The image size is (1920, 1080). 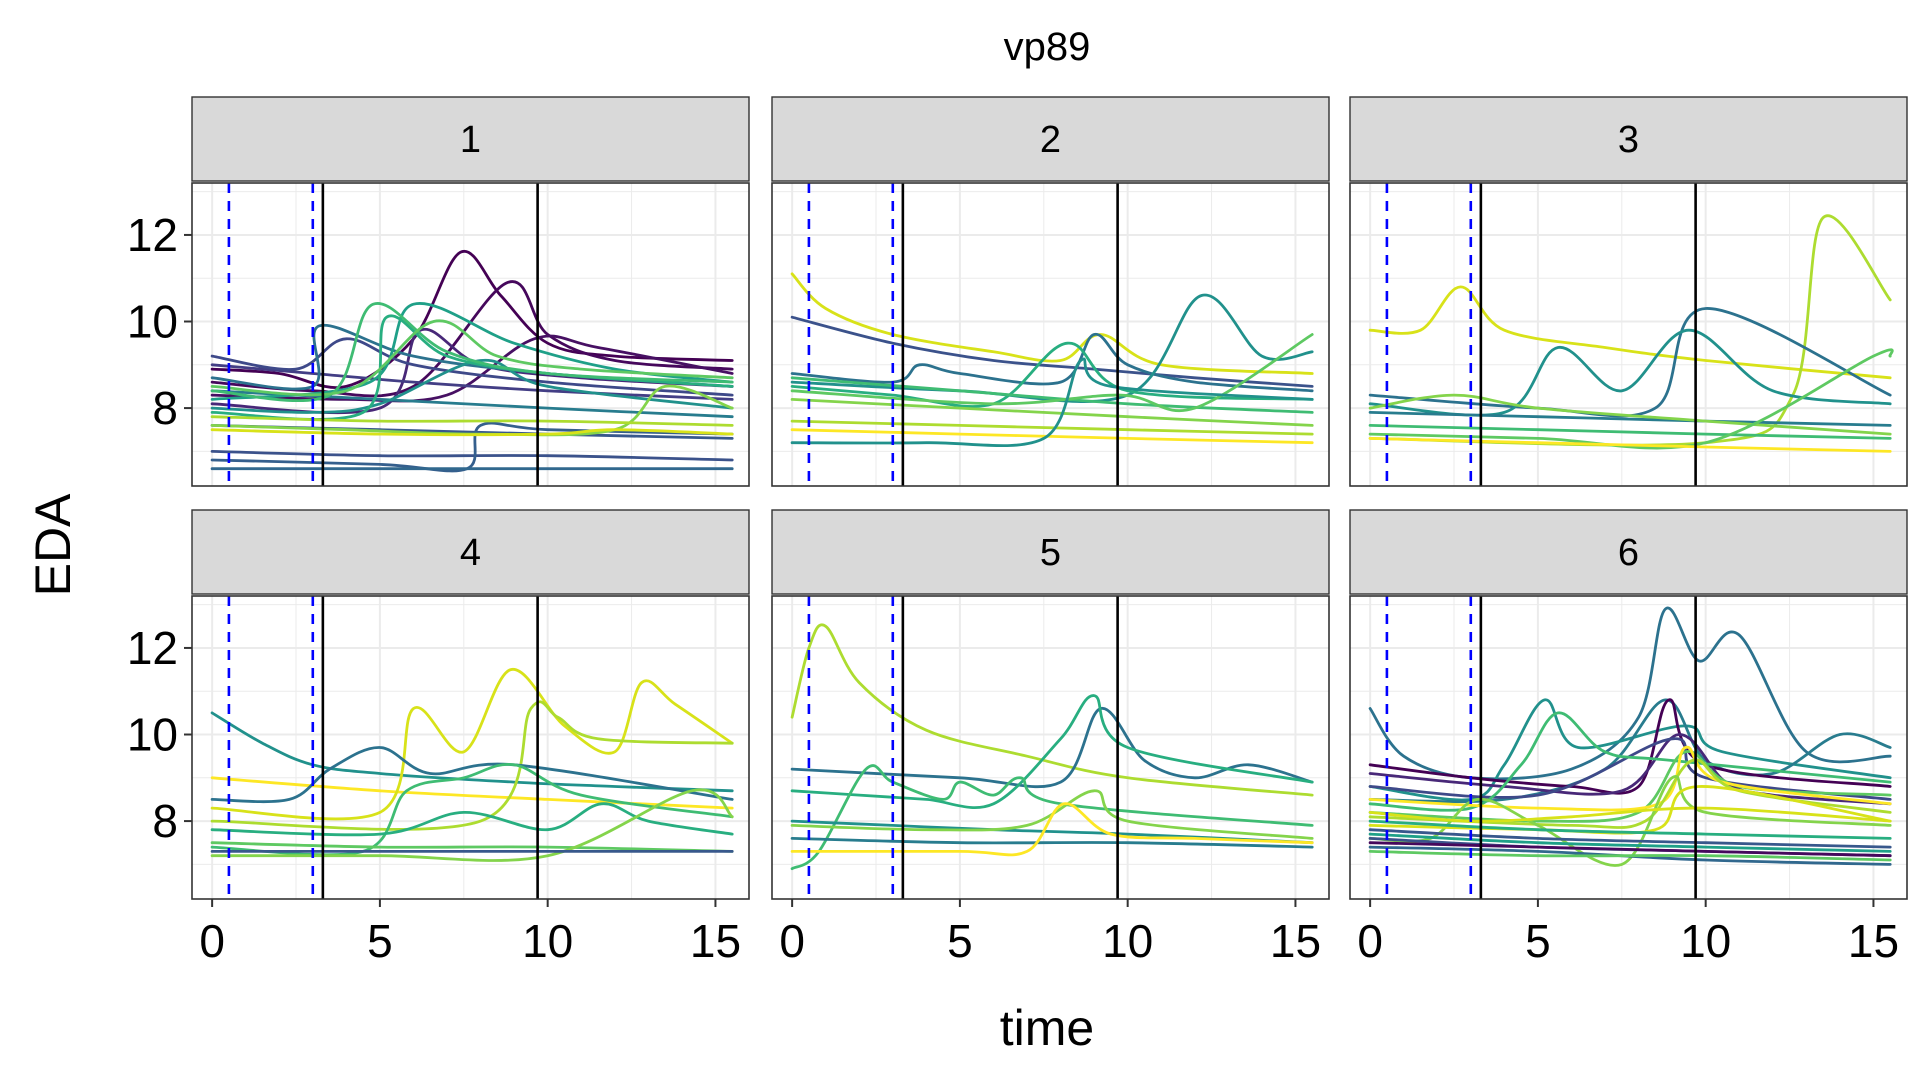 What do you see at coordinates (1047, 47) in the screenshot?
I see `chart-title: vp89` at bounding box center [1047, 47].